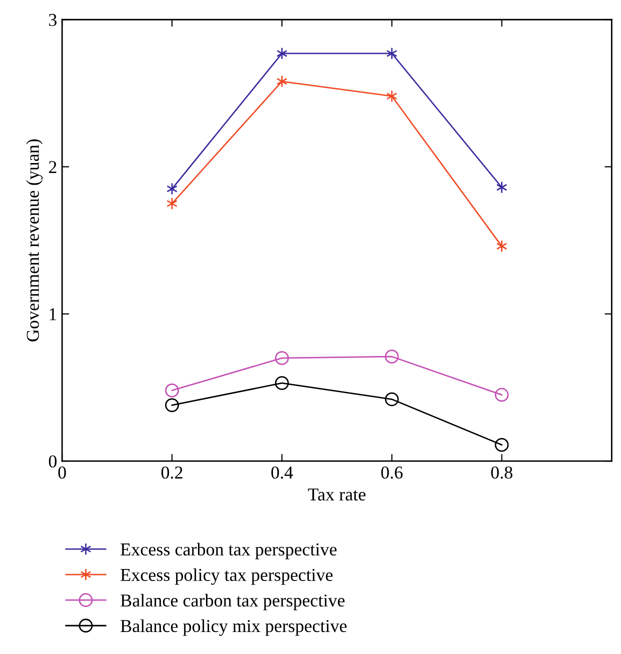 Image resolution: width=621 pixels, height=654 pixels. What do you see at coordinates (232, 602) in the screenshot?
I see `legend-label: Balance carbon tax perspective` at bounding box center [232, 602].